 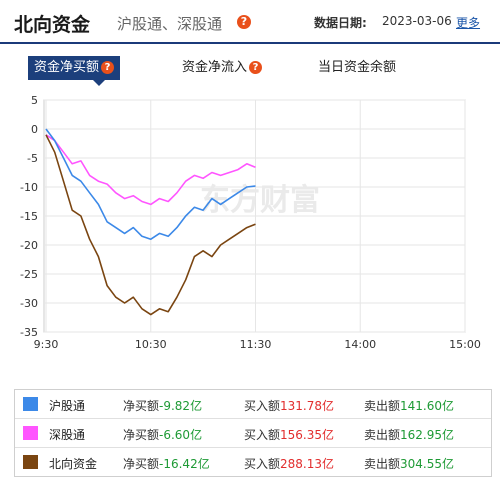 I want to click on series-name: 沪股通, so click(x=67, y=406).